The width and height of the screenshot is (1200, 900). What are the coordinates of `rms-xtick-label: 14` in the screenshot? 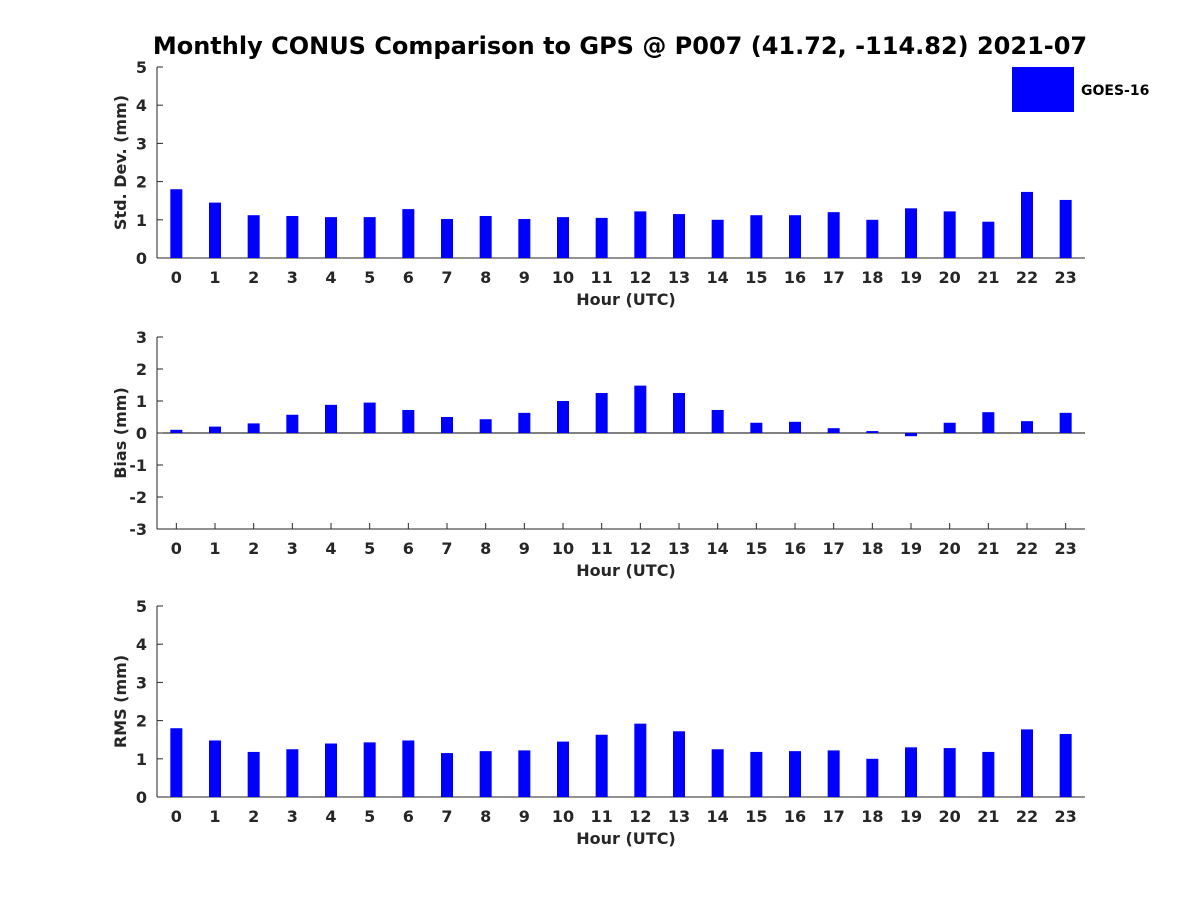 It's located at (718, 816).